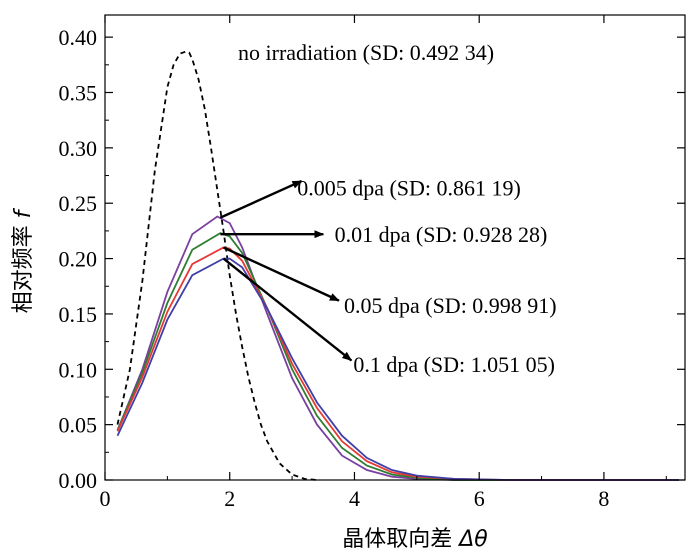  Describe the element at coordinates (409, 188) in the screenshot. I see `annotation-label-1: 0.005 dpa (SD: 0.861 19)` at that location.